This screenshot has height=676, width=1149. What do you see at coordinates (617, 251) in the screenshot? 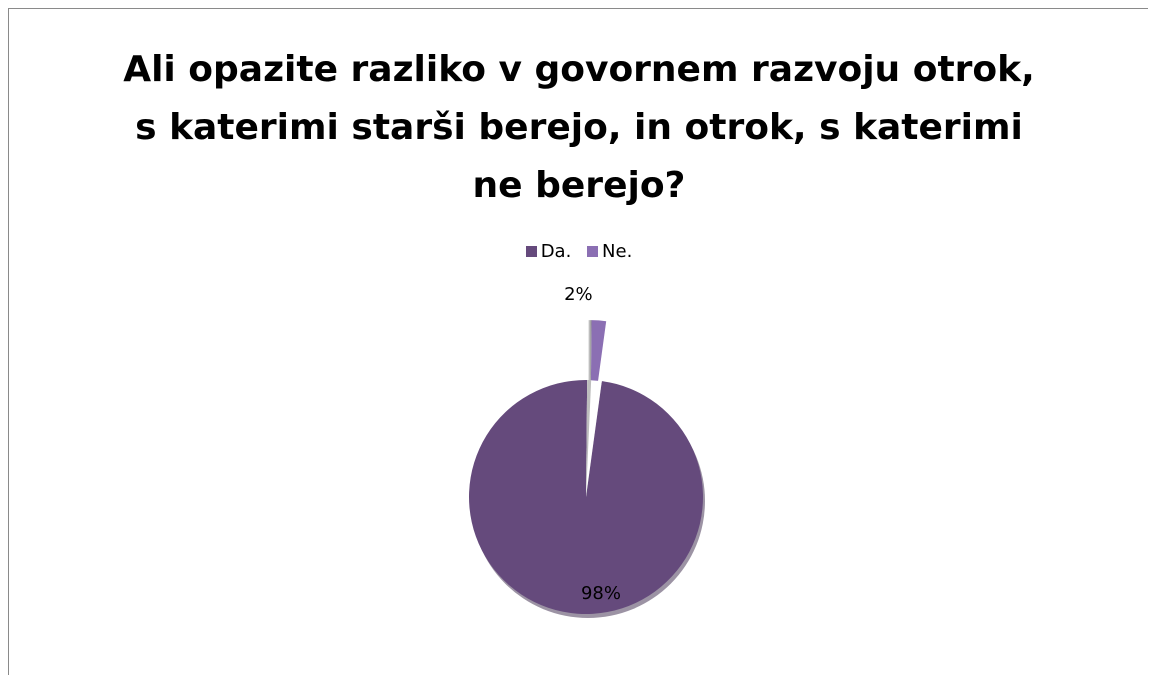
I see `legend-label-ne: Ne.` at bounding box center [617, 251].